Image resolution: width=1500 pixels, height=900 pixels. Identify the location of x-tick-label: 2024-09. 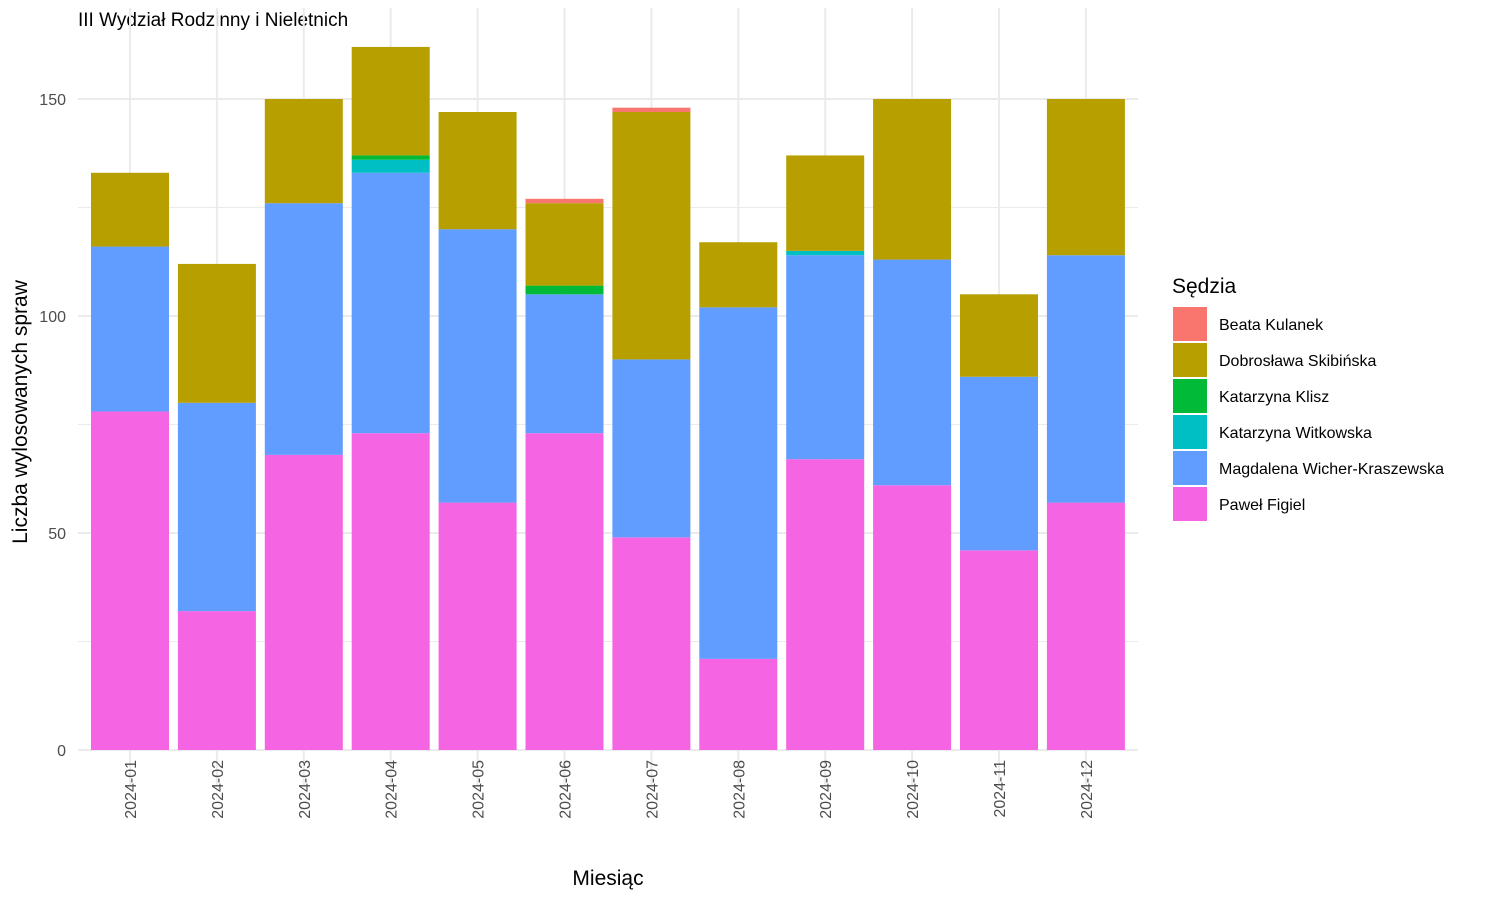
(826, 789).